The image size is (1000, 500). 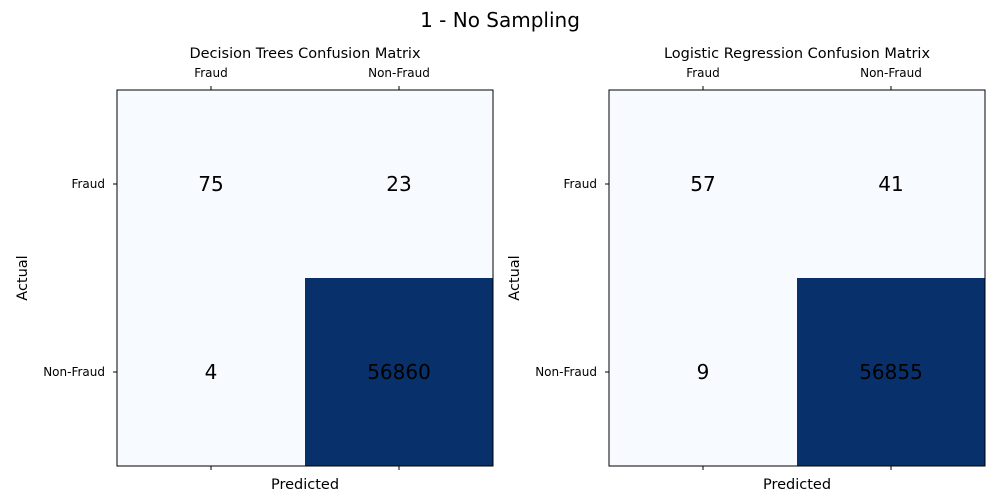 I want to click on cell-labels: 75 23 4 56860, so click(x=314, y=278).